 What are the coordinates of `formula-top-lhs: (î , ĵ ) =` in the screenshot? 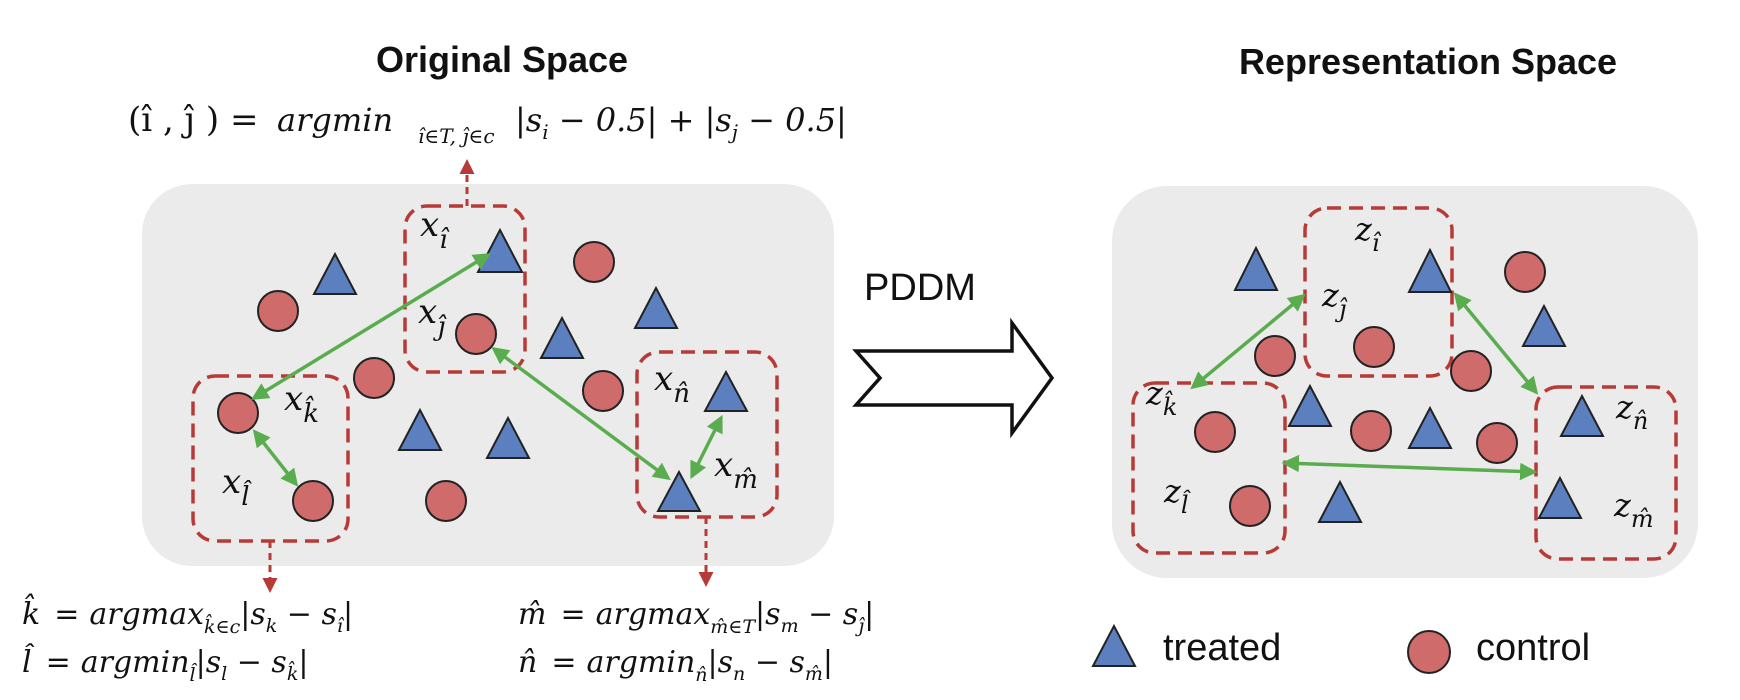 It's located at (193, 120).